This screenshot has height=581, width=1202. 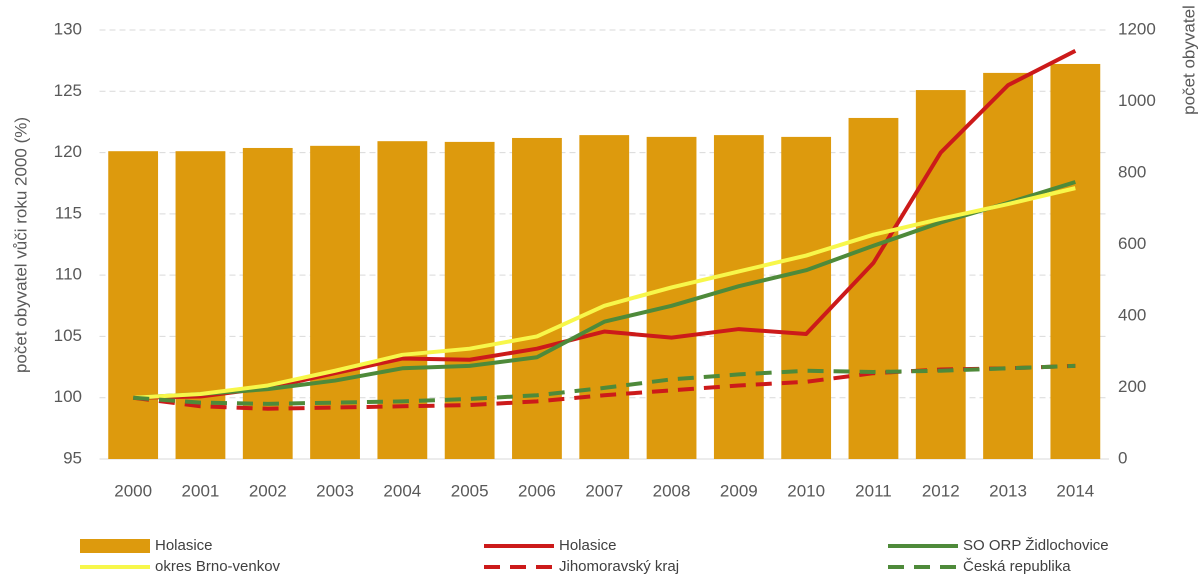 What do you see at coordinates (739, 490) in the screenshot?
I see `x-tick-label: 2009` at bounding box center [739, 490].